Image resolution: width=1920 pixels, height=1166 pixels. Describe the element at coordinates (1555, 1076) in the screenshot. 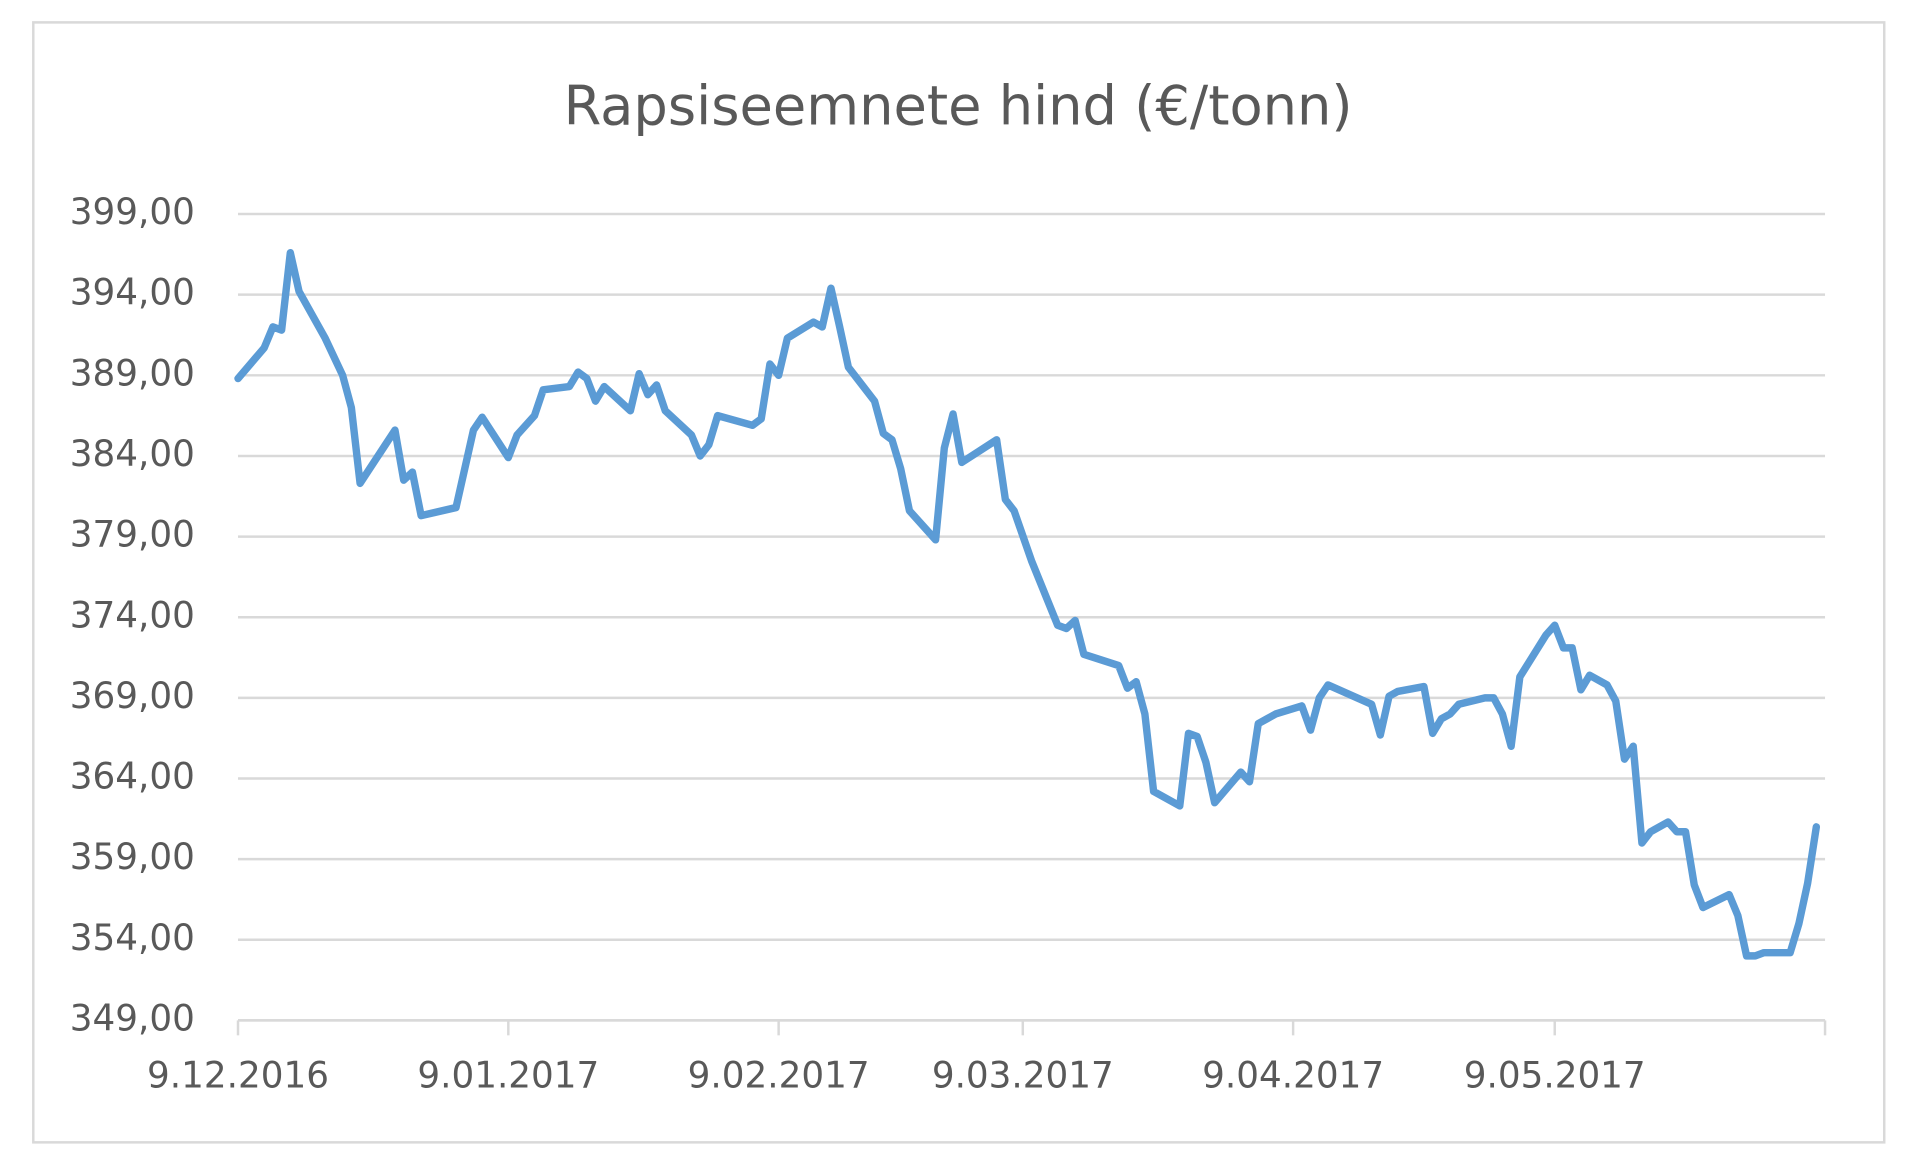

I see `x-tick-label: 9.05.2017` at that location.